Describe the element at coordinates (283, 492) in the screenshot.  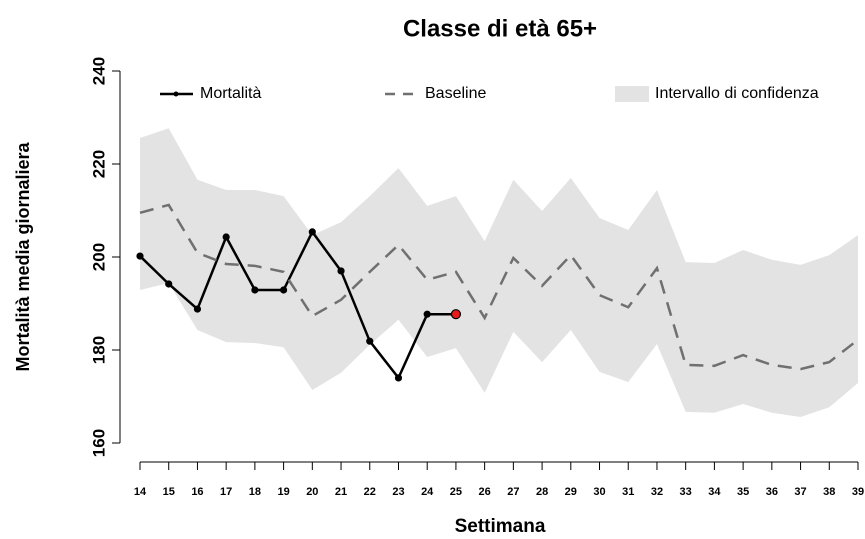
I see `x-tick-label: 19` at that location.